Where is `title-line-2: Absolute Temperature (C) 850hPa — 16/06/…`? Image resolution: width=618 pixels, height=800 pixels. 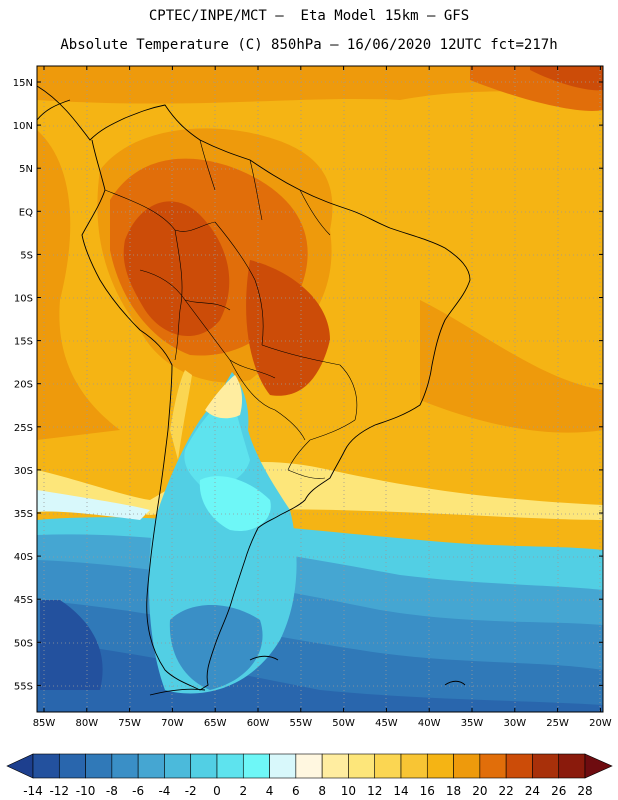
title-line-2: Absolute Temperature (C) 850hPa — 16/06/… is located at coordinates (309, 45).